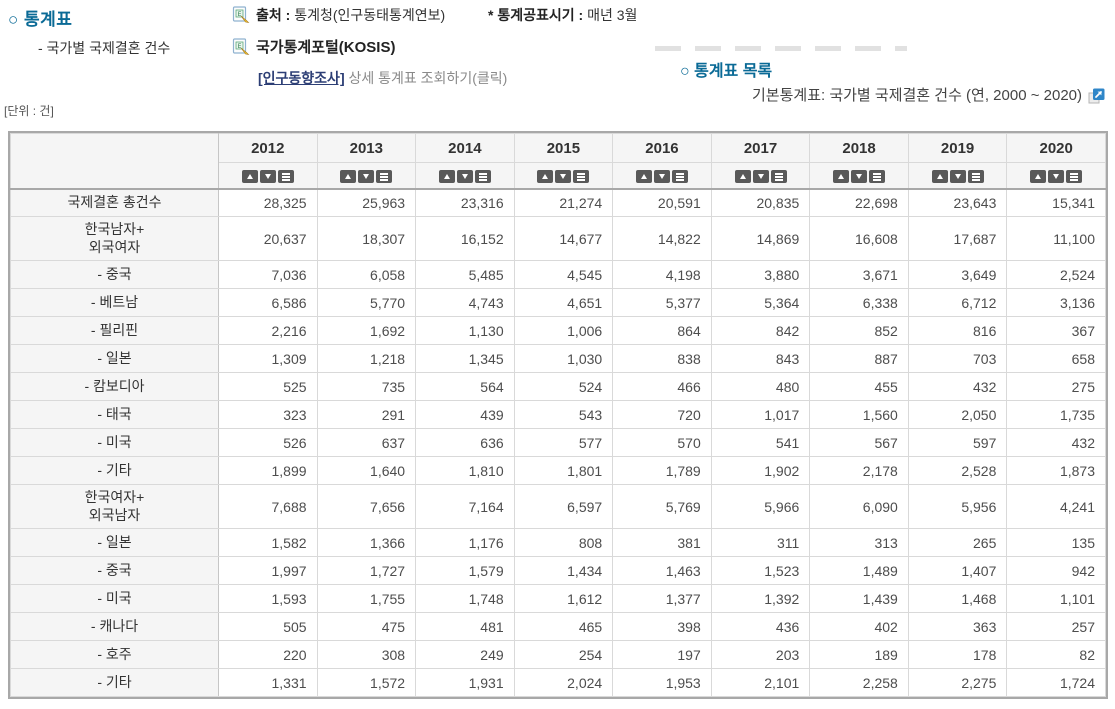 This screenshot has height=709, width=1115. I want to click on row-label: - 기타, so click(114, 682).